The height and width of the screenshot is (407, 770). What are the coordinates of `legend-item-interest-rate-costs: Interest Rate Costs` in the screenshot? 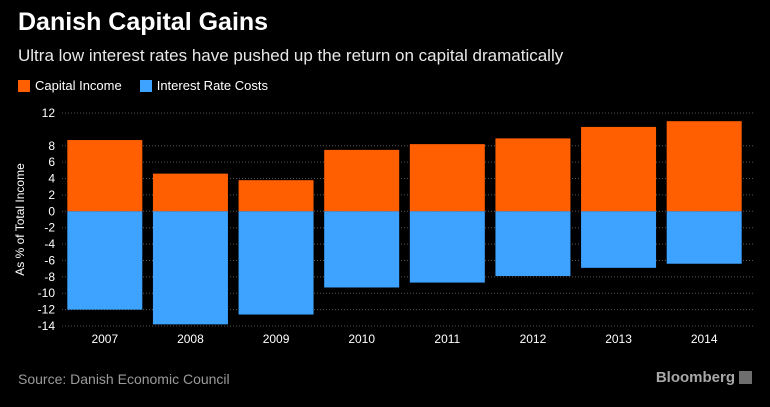 It's located at (203, 85).